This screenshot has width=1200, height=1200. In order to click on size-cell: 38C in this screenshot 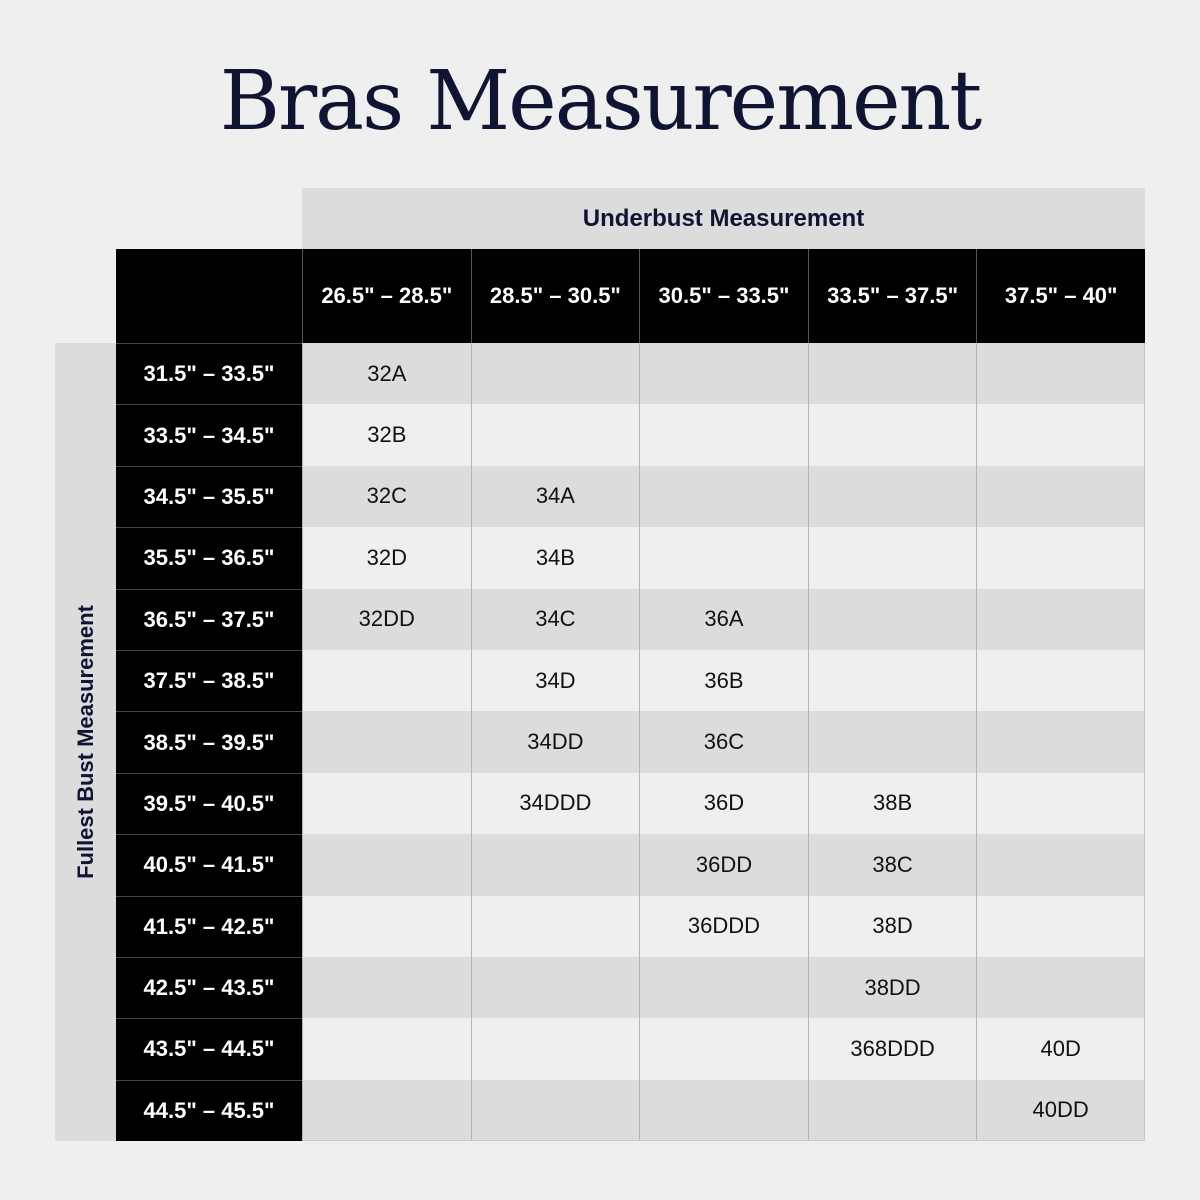, I will do `click(892, 865)`.